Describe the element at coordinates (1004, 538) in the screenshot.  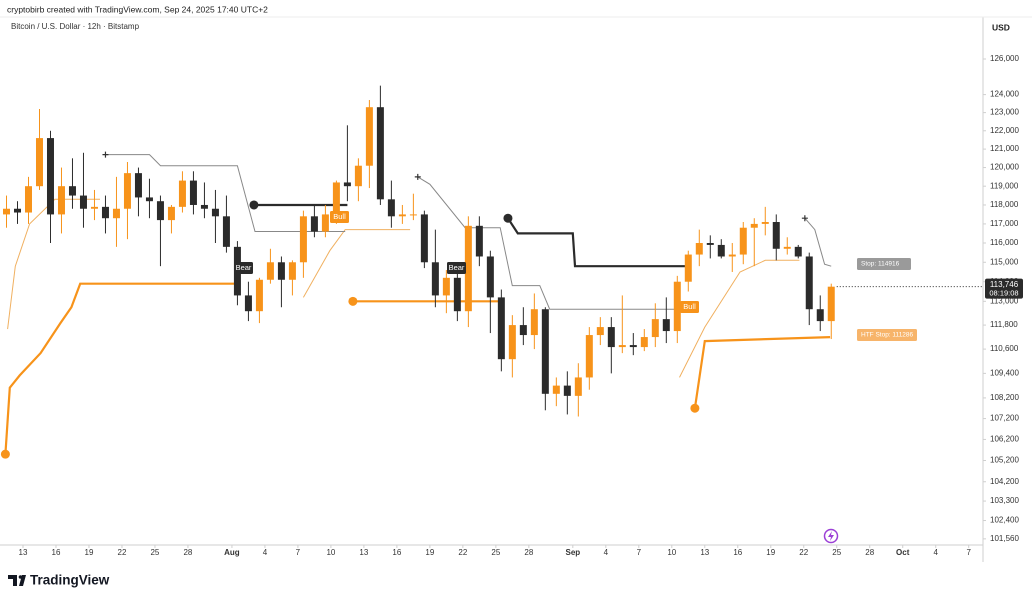
I see `y-tick-label: 101,560` at that location.